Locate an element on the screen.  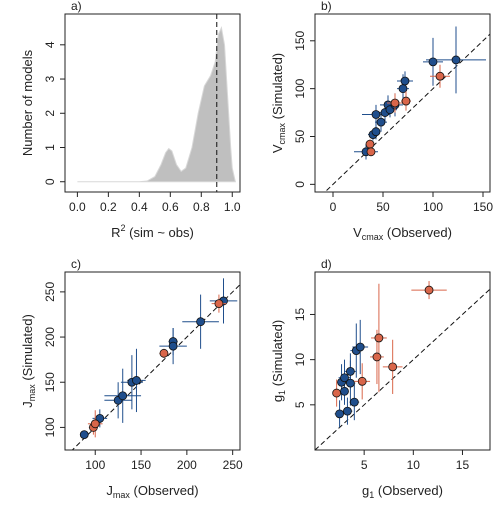
y-tick-label: 250 is located at coordinates (50, 292).